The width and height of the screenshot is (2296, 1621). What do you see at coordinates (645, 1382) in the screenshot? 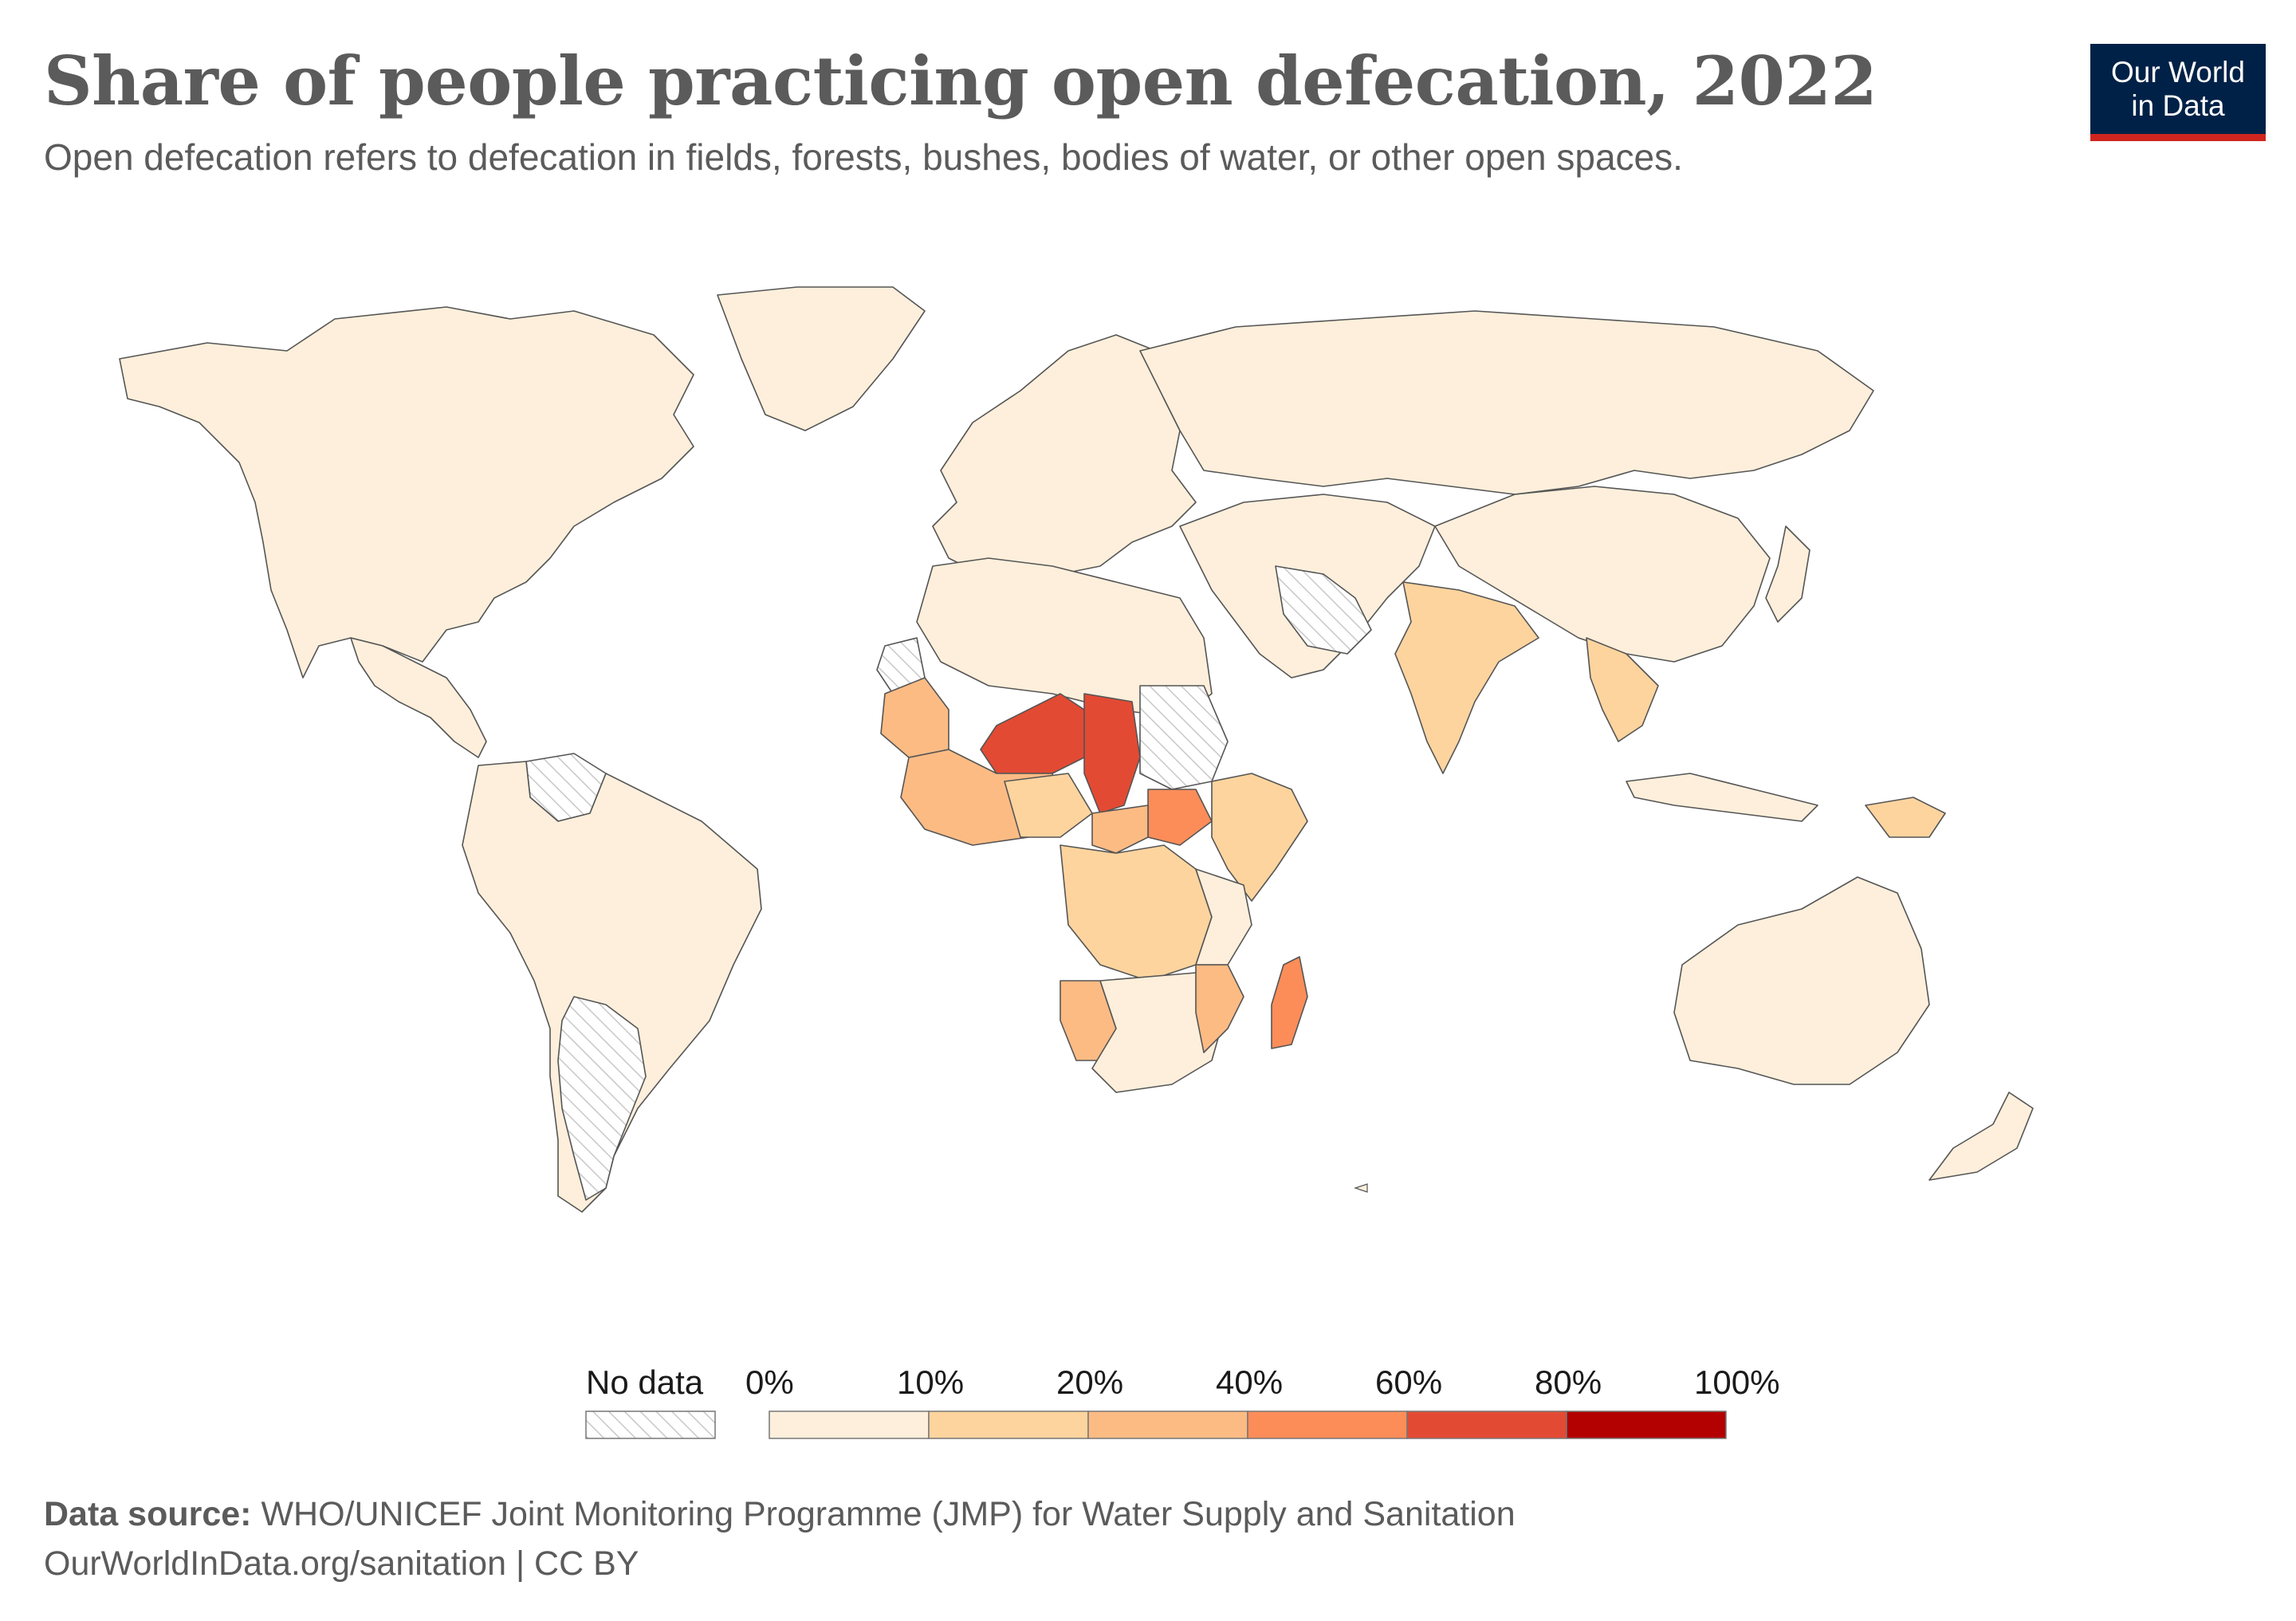
I see `legend-no-data-label: No data` at bounding box center [645, 1382].